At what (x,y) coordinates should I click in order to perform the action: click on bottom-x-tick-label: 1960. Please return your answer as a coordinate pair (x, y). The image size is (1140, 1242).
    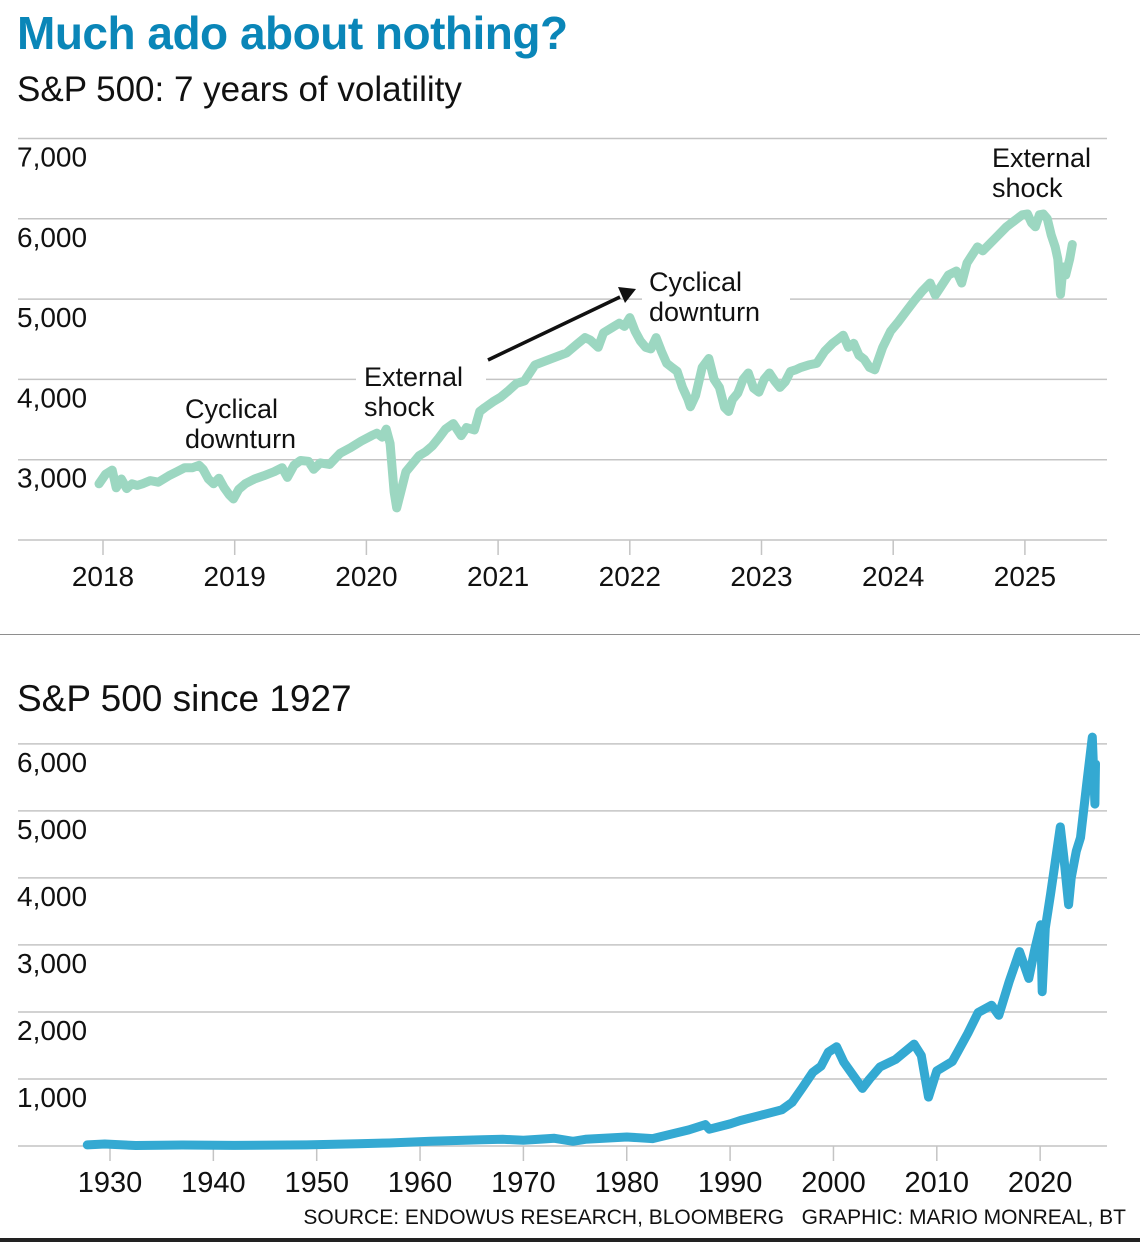
    Looking at the image, I should click on (420, 1183).